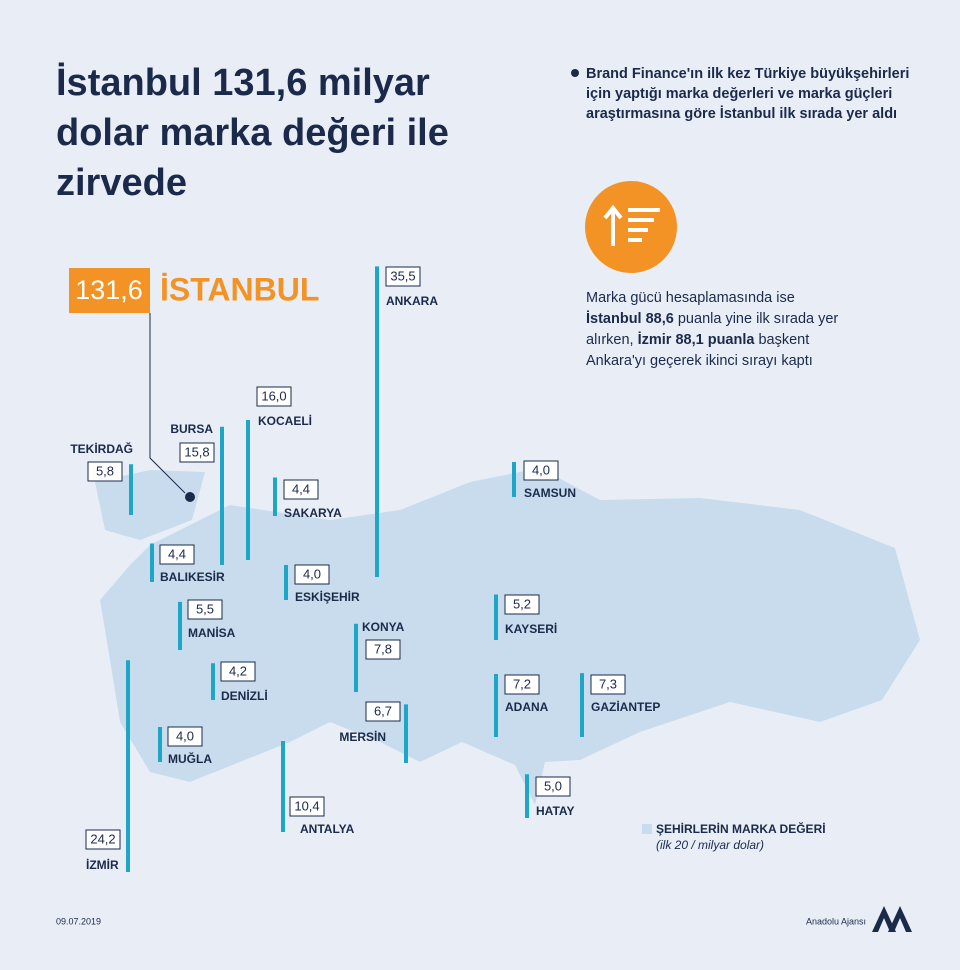  What do you see at coordinates (647, 829) in the screenshot?
I see `legend-swatch` at bounding box center [647, 829].